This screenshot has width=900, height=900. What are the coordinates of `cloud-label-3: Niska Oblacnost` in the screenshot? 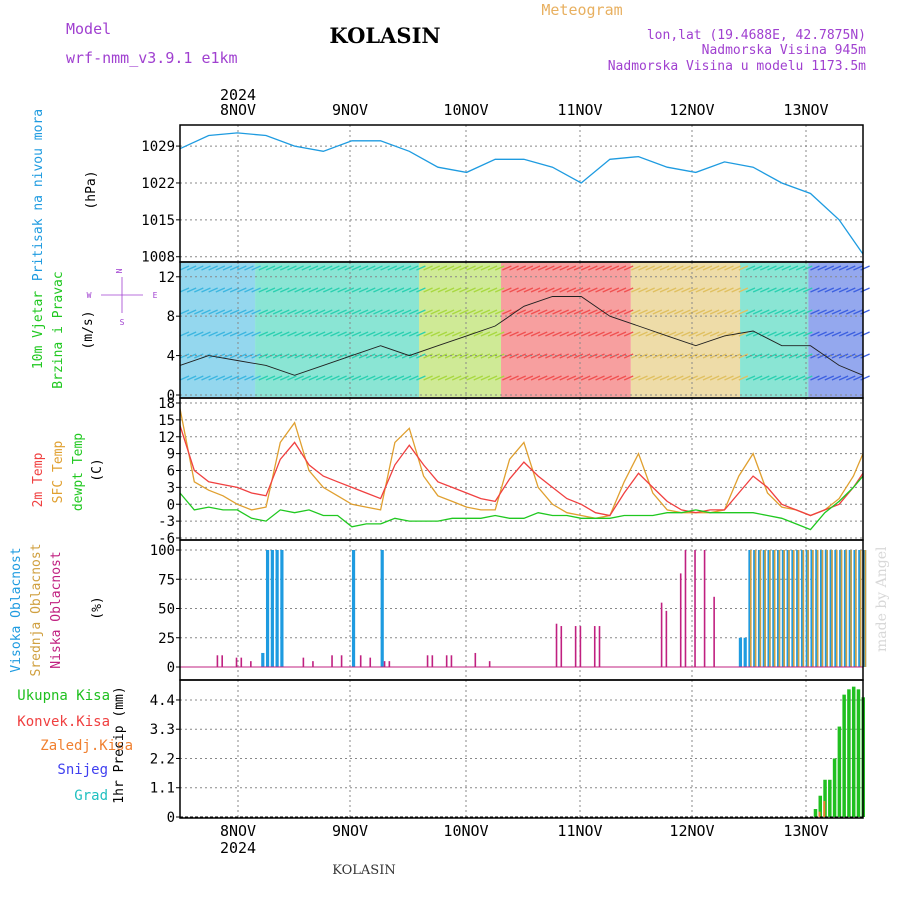 It's located at (56, 609).